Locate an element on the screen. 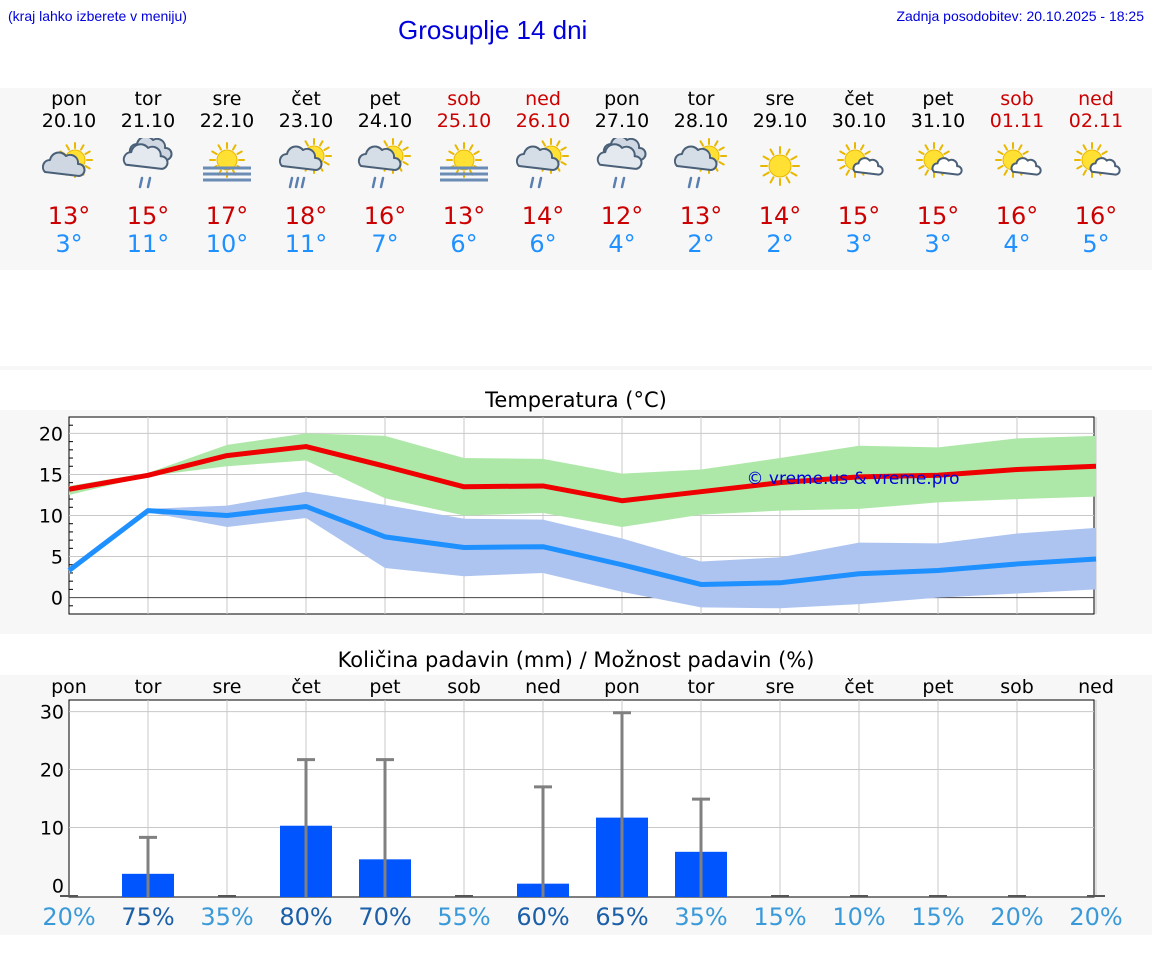  sun-rain-cloud-icon is located at coordinates (305, 163).